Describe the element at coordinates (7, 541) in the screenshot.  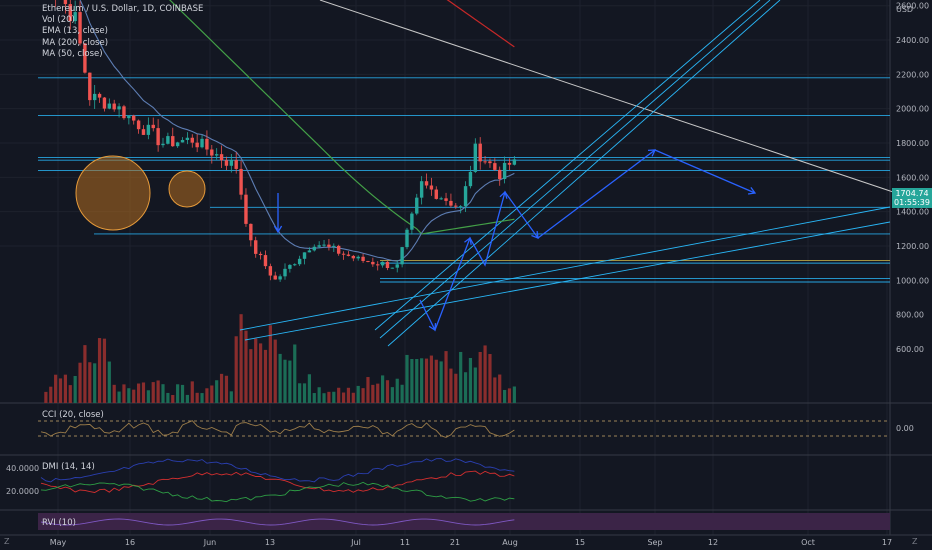
I see `zoom-icon-left: Z` at that location.